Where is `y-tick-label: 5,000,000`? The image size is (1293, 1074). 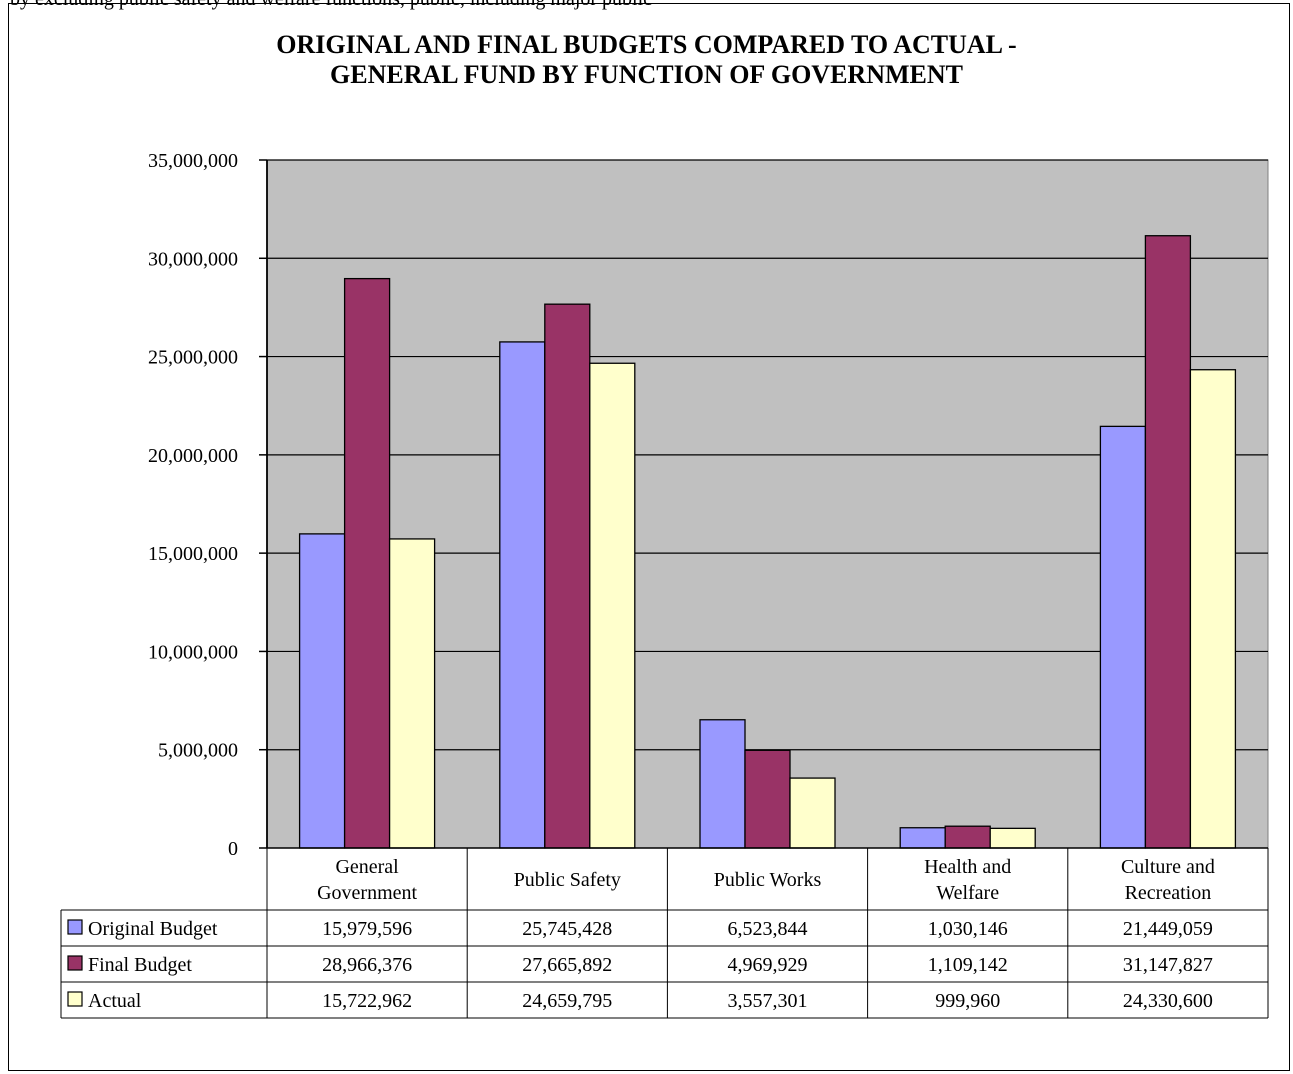 y-tick-label: 5,000,000 is located at coordinates (198, 751).